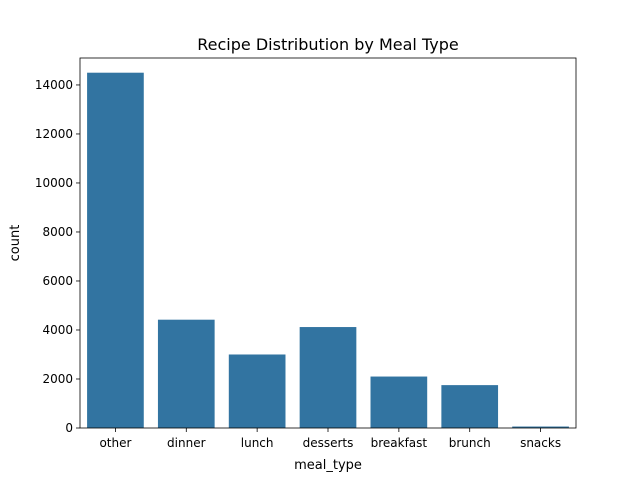  What do you see at coordinates (57, 232) in the screenshot?
I see `y-tick-label-8000: 8000` at bounding box center [57, 232].